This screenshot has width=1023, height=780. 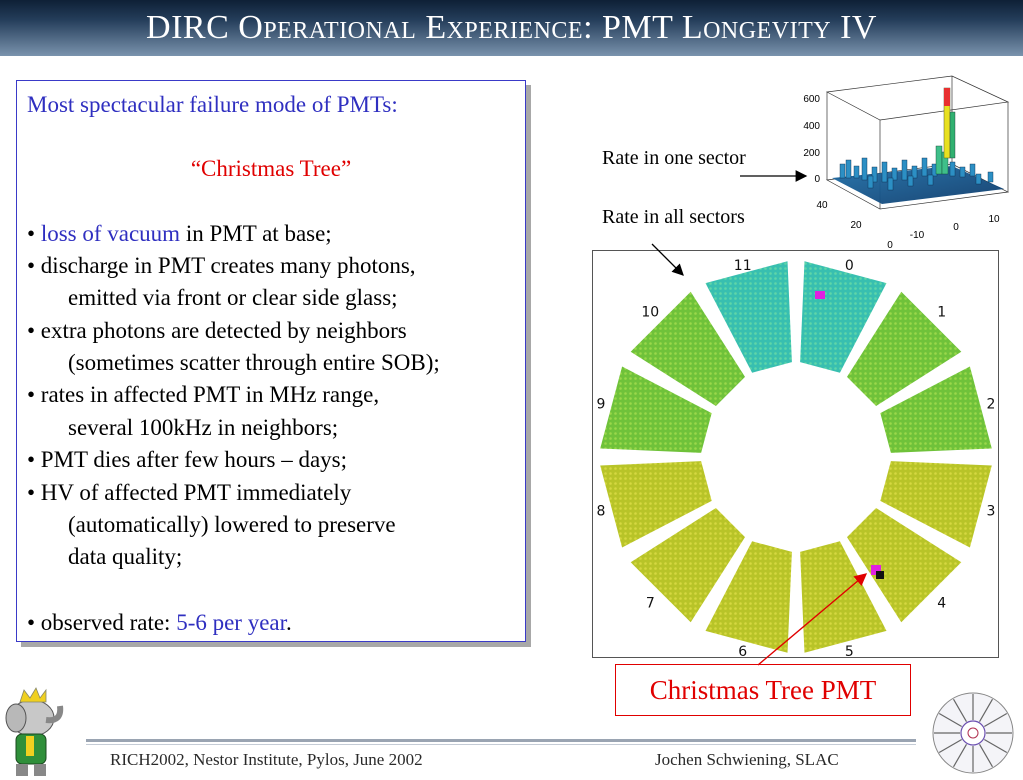 I want to click on sector-label-11: 11, so click(x=743, y=266).